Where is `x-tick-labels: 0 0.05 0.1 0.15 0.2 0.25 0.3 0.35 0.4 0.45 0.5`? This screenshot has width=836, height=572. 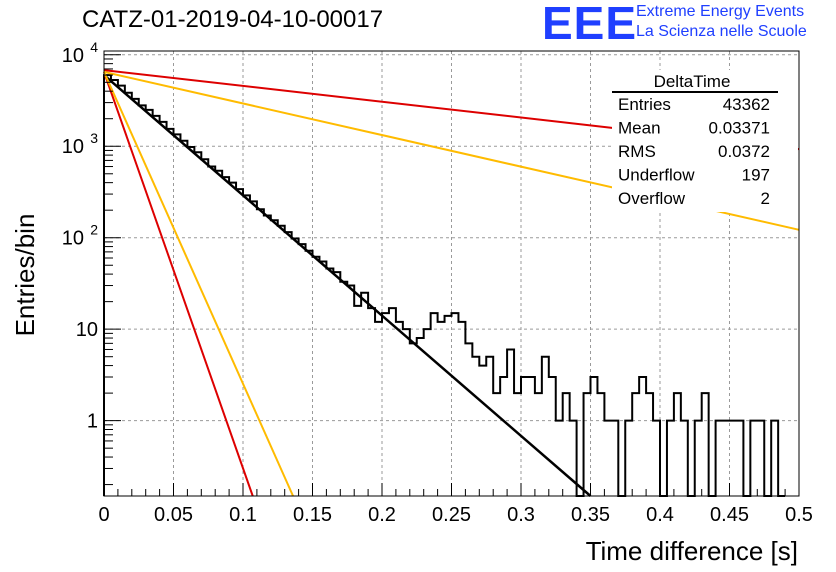 x-tick-labels: 0 0.05 0.1 0.15 0.2 0.25 0.3 0.35 0.4 0.45 0.5 is located at coordinates (455, 515).